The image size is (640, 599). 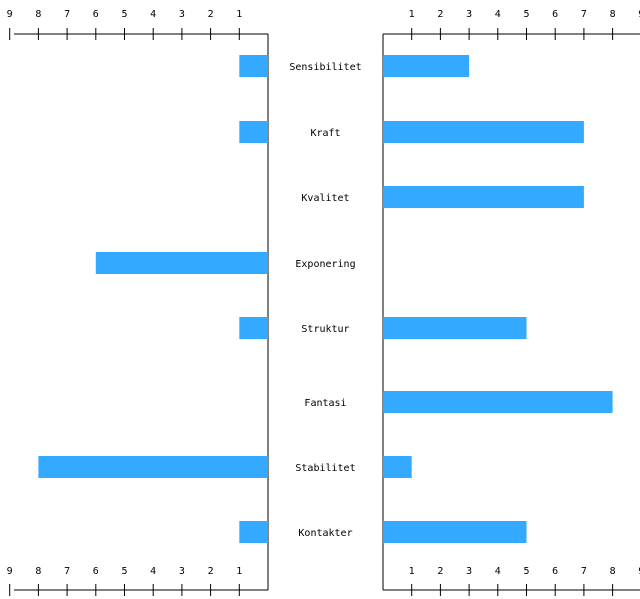 I want to click on category-label: Kontakter, so click(x=325, y=533).